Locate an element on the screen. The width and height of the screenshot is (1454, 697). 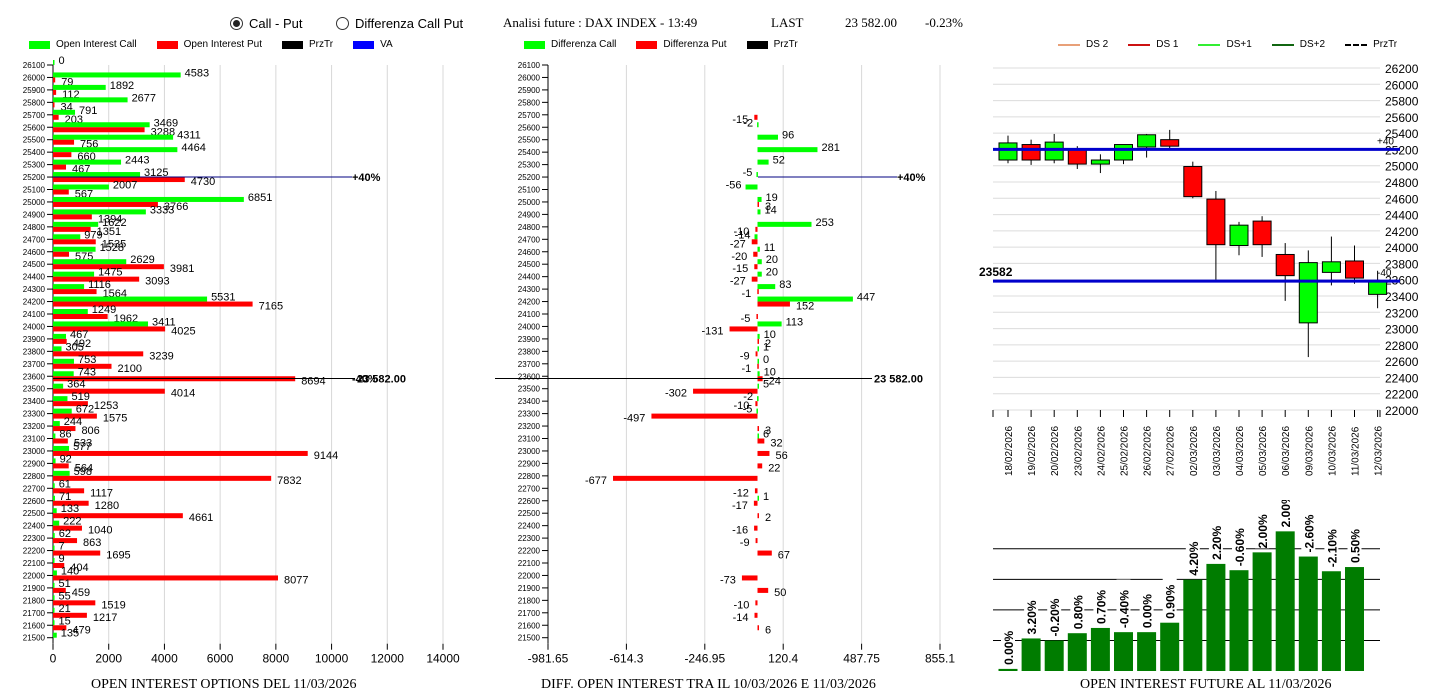
future-bar-label: 4.20% is located at coordinates (1194, 558).